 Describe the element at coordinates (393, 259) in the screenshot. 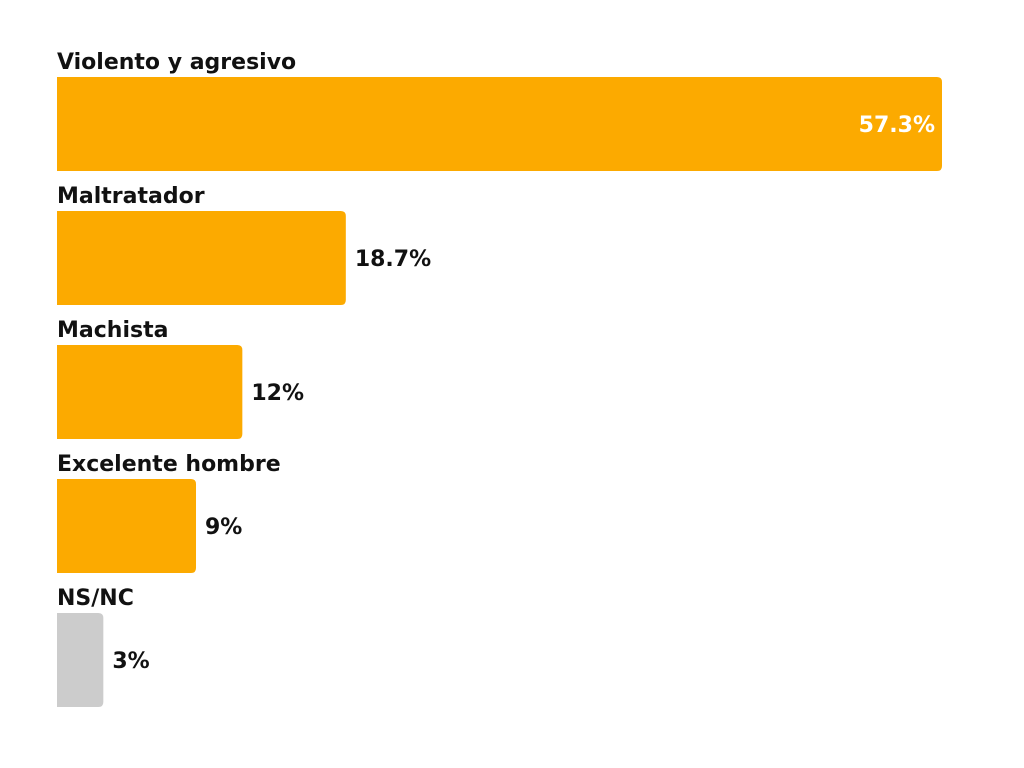

I see `value-label: 18.7%` at that location.